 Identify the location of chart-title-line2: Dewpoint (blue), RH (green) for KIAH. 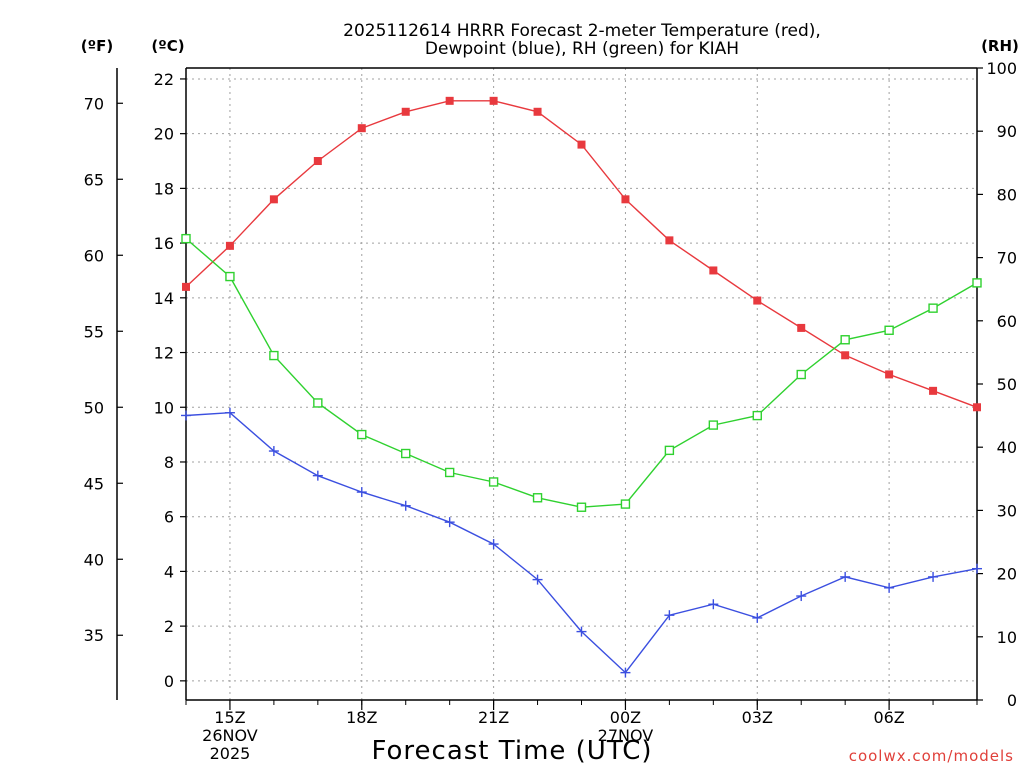
(582, 49).